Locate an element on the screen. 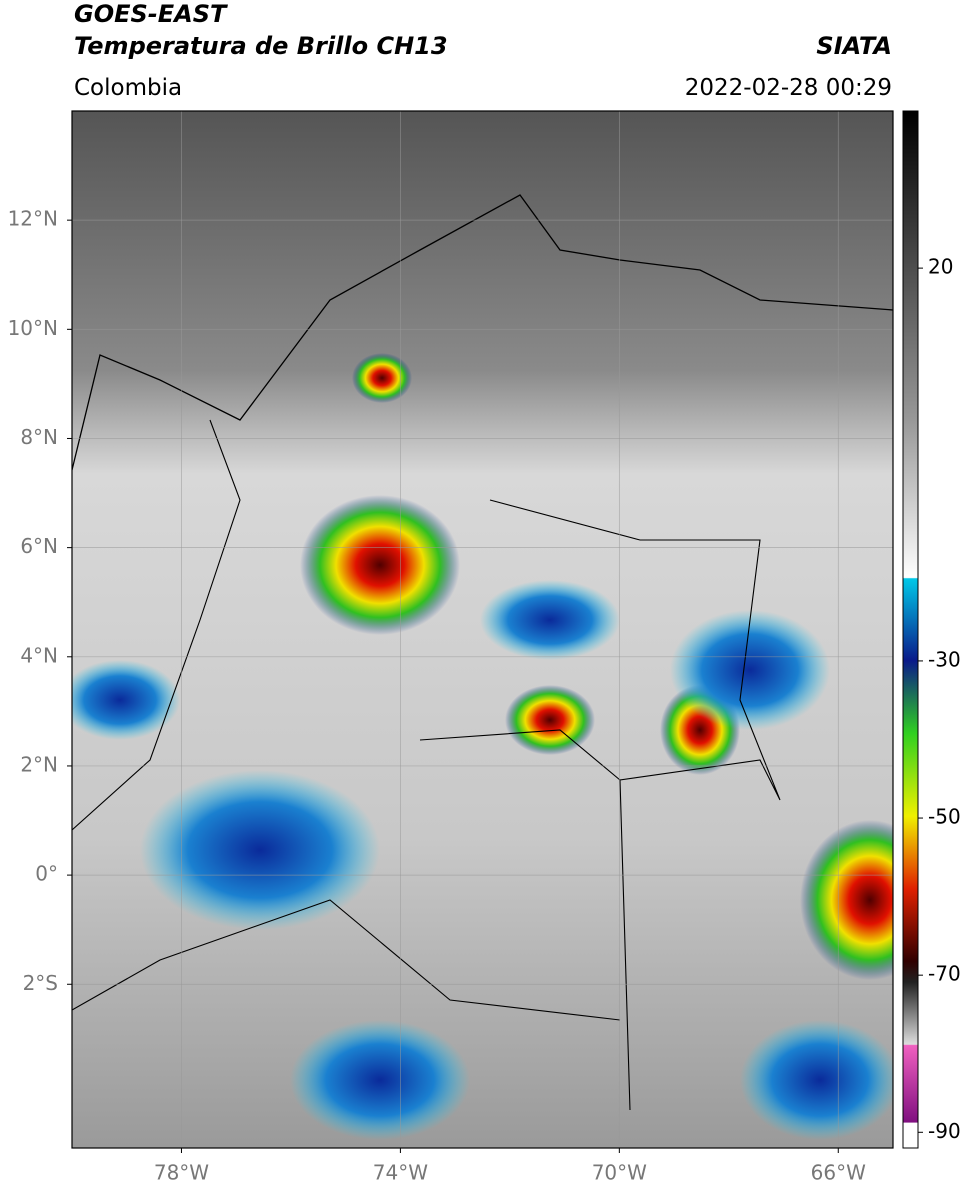 Image resolution: width=966 pixels, height=1190 pixels. lat-tick-label: 2°S is located at coordinates (40, 983).